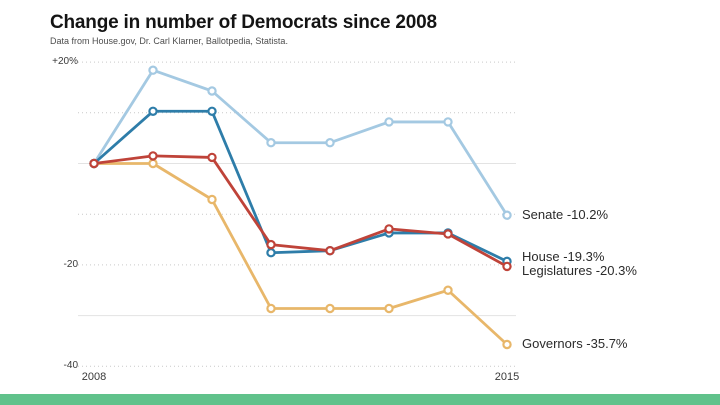  Describe the element at coordinates (507, 266) in the screenshot. I see `legislatures-point-2015` at that location.